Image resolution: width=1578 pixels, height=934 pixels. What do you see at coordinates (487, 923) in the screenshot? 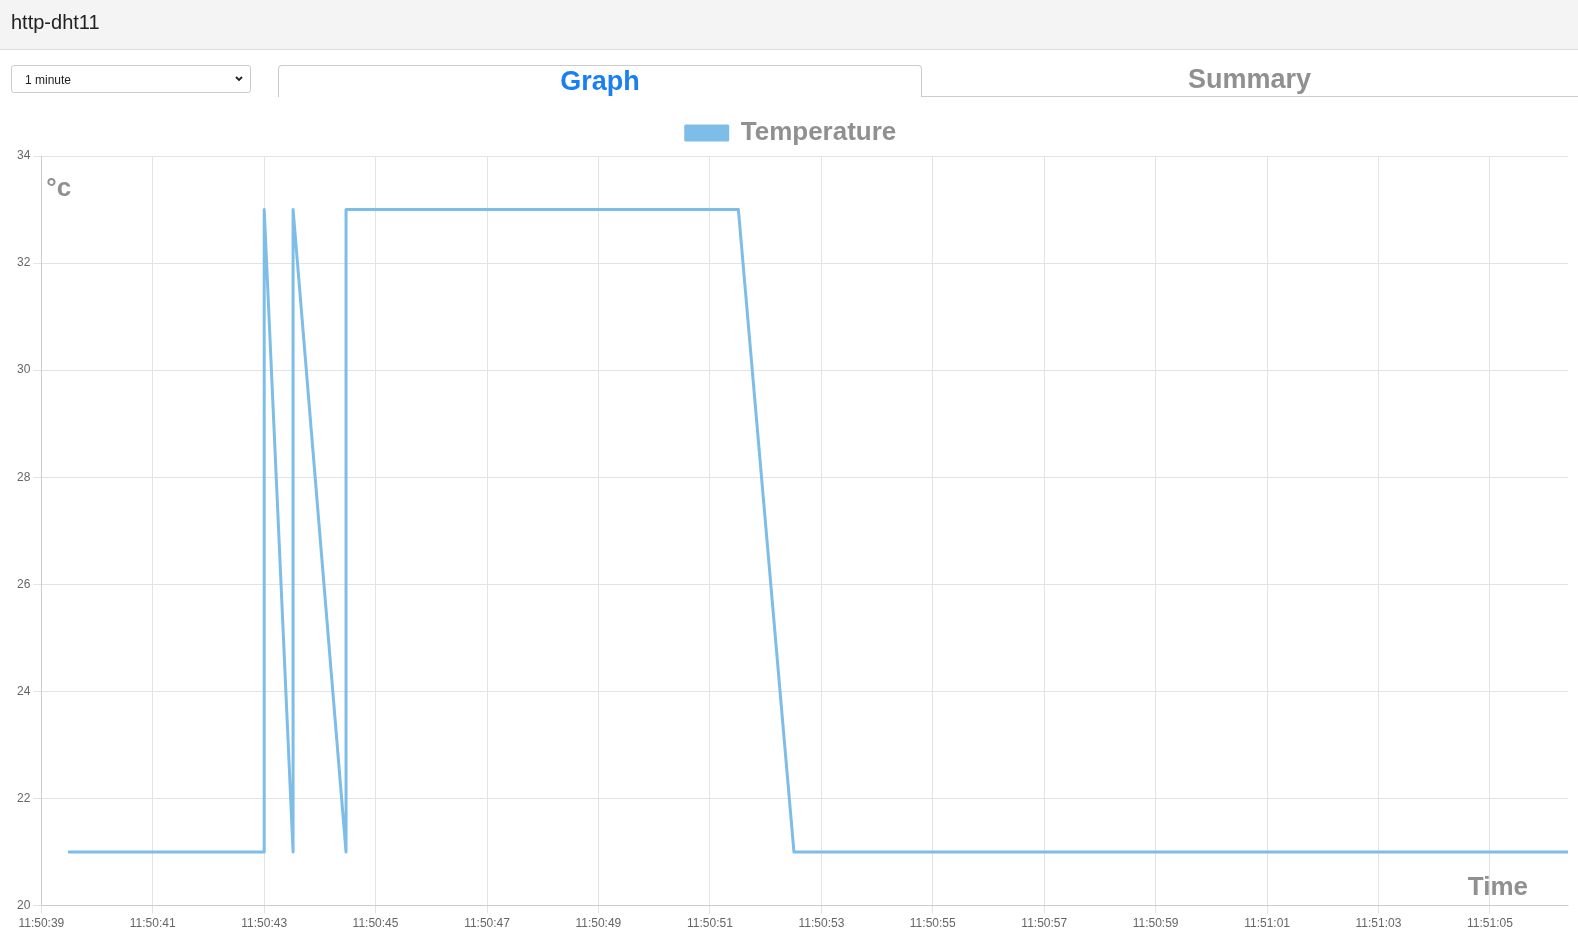
I see `x-tick-label: 11:50:47` at bounding box center [487, 923].